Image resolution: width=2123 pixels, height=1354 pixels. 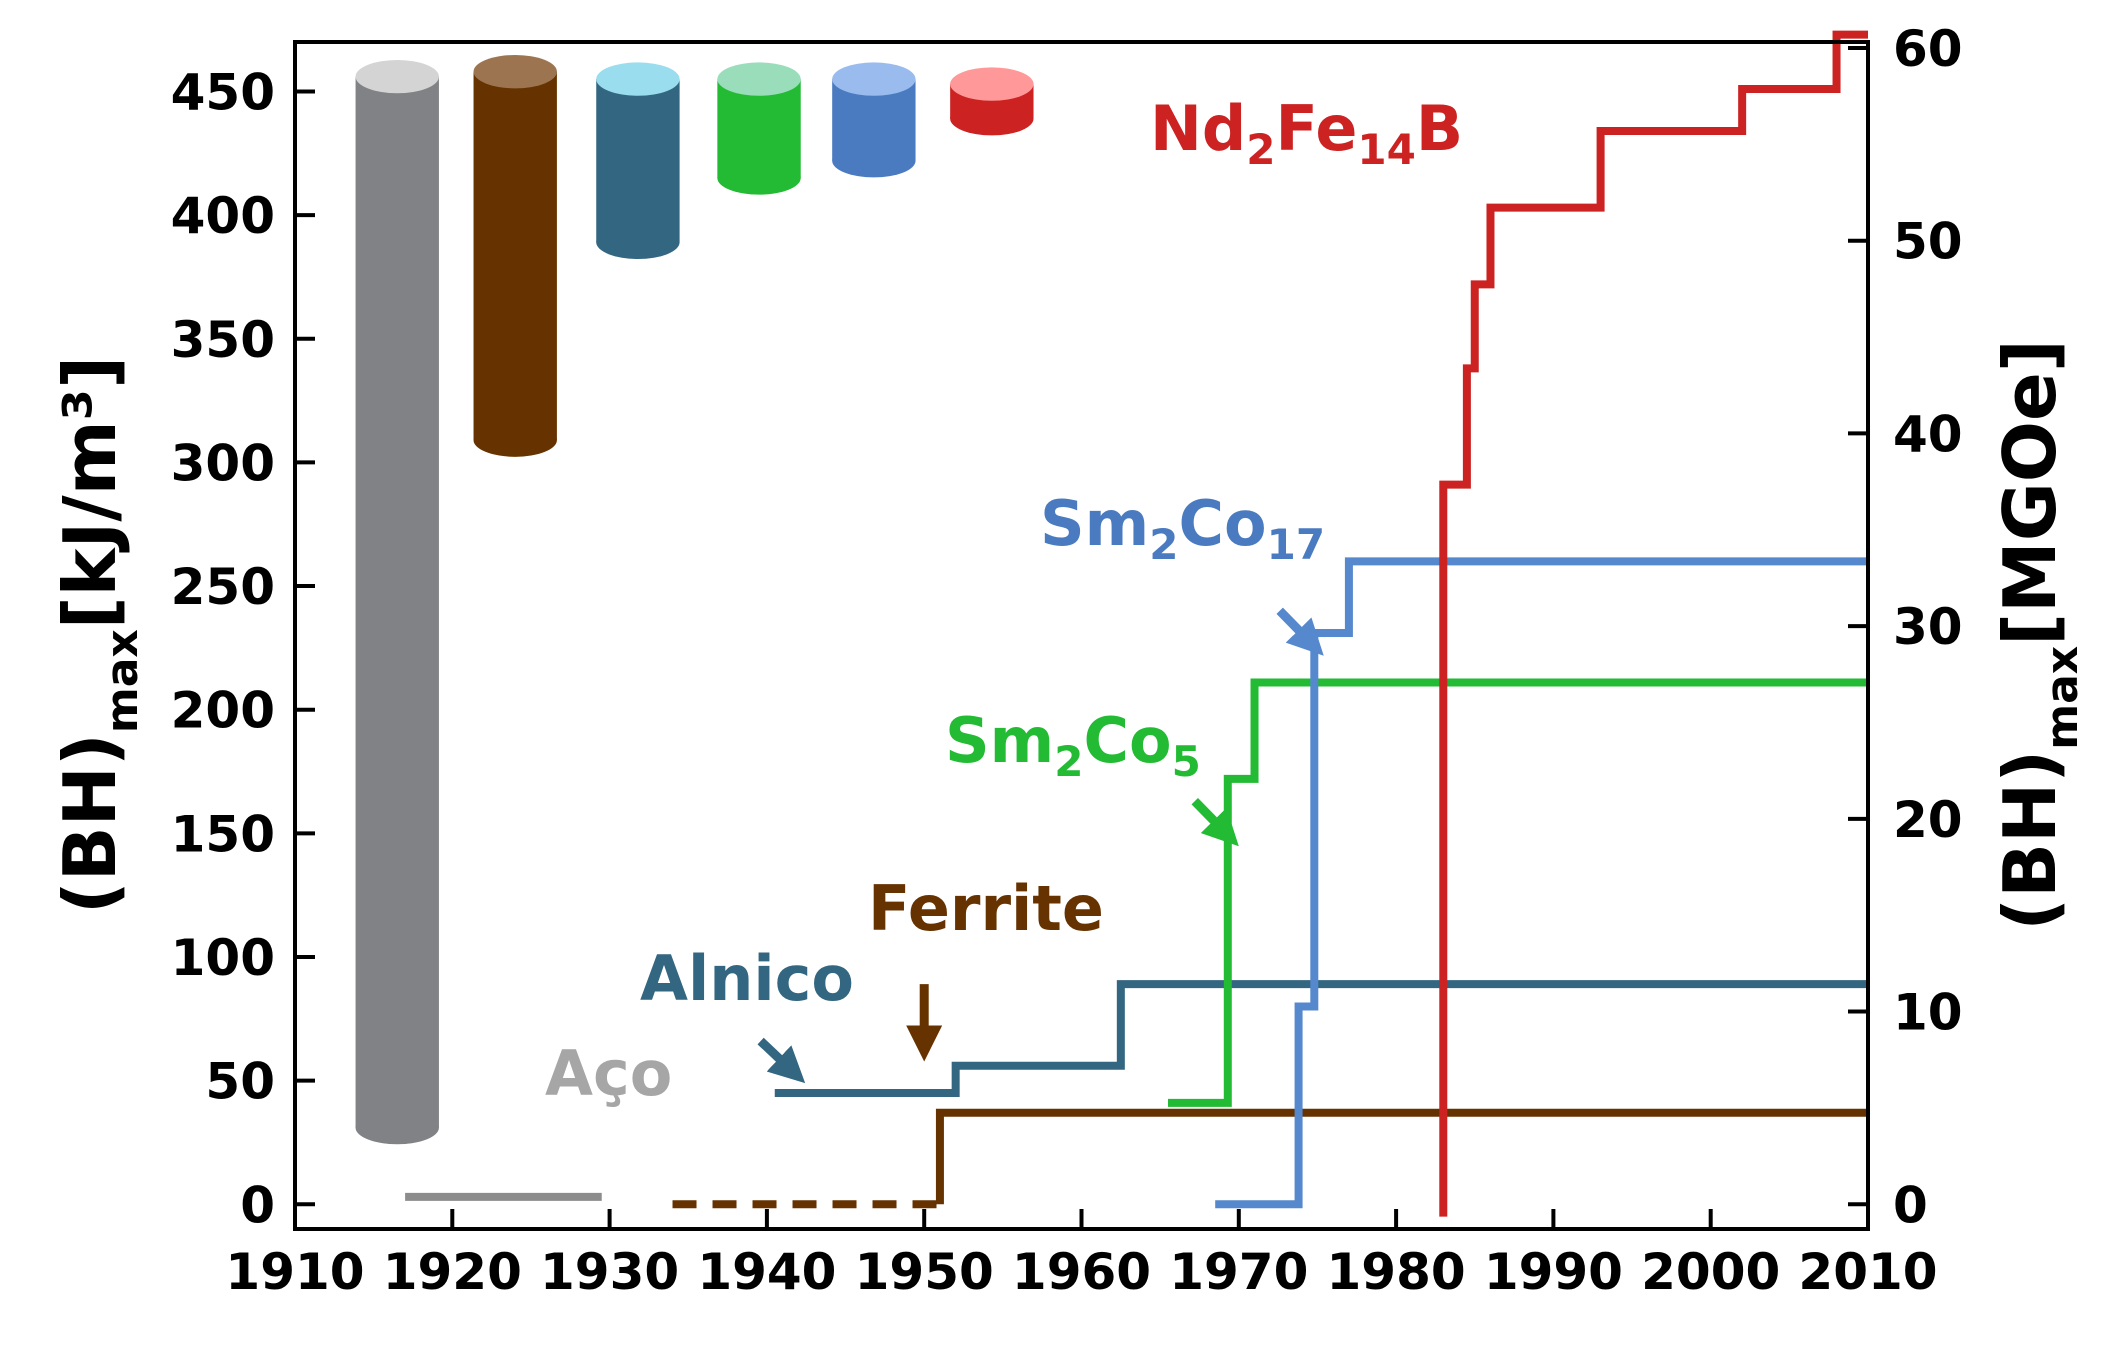 What do you see at coordinates (759, 128) in the screenshot?
I see `sm2co5-magnet` at bounding box center [759, 128].